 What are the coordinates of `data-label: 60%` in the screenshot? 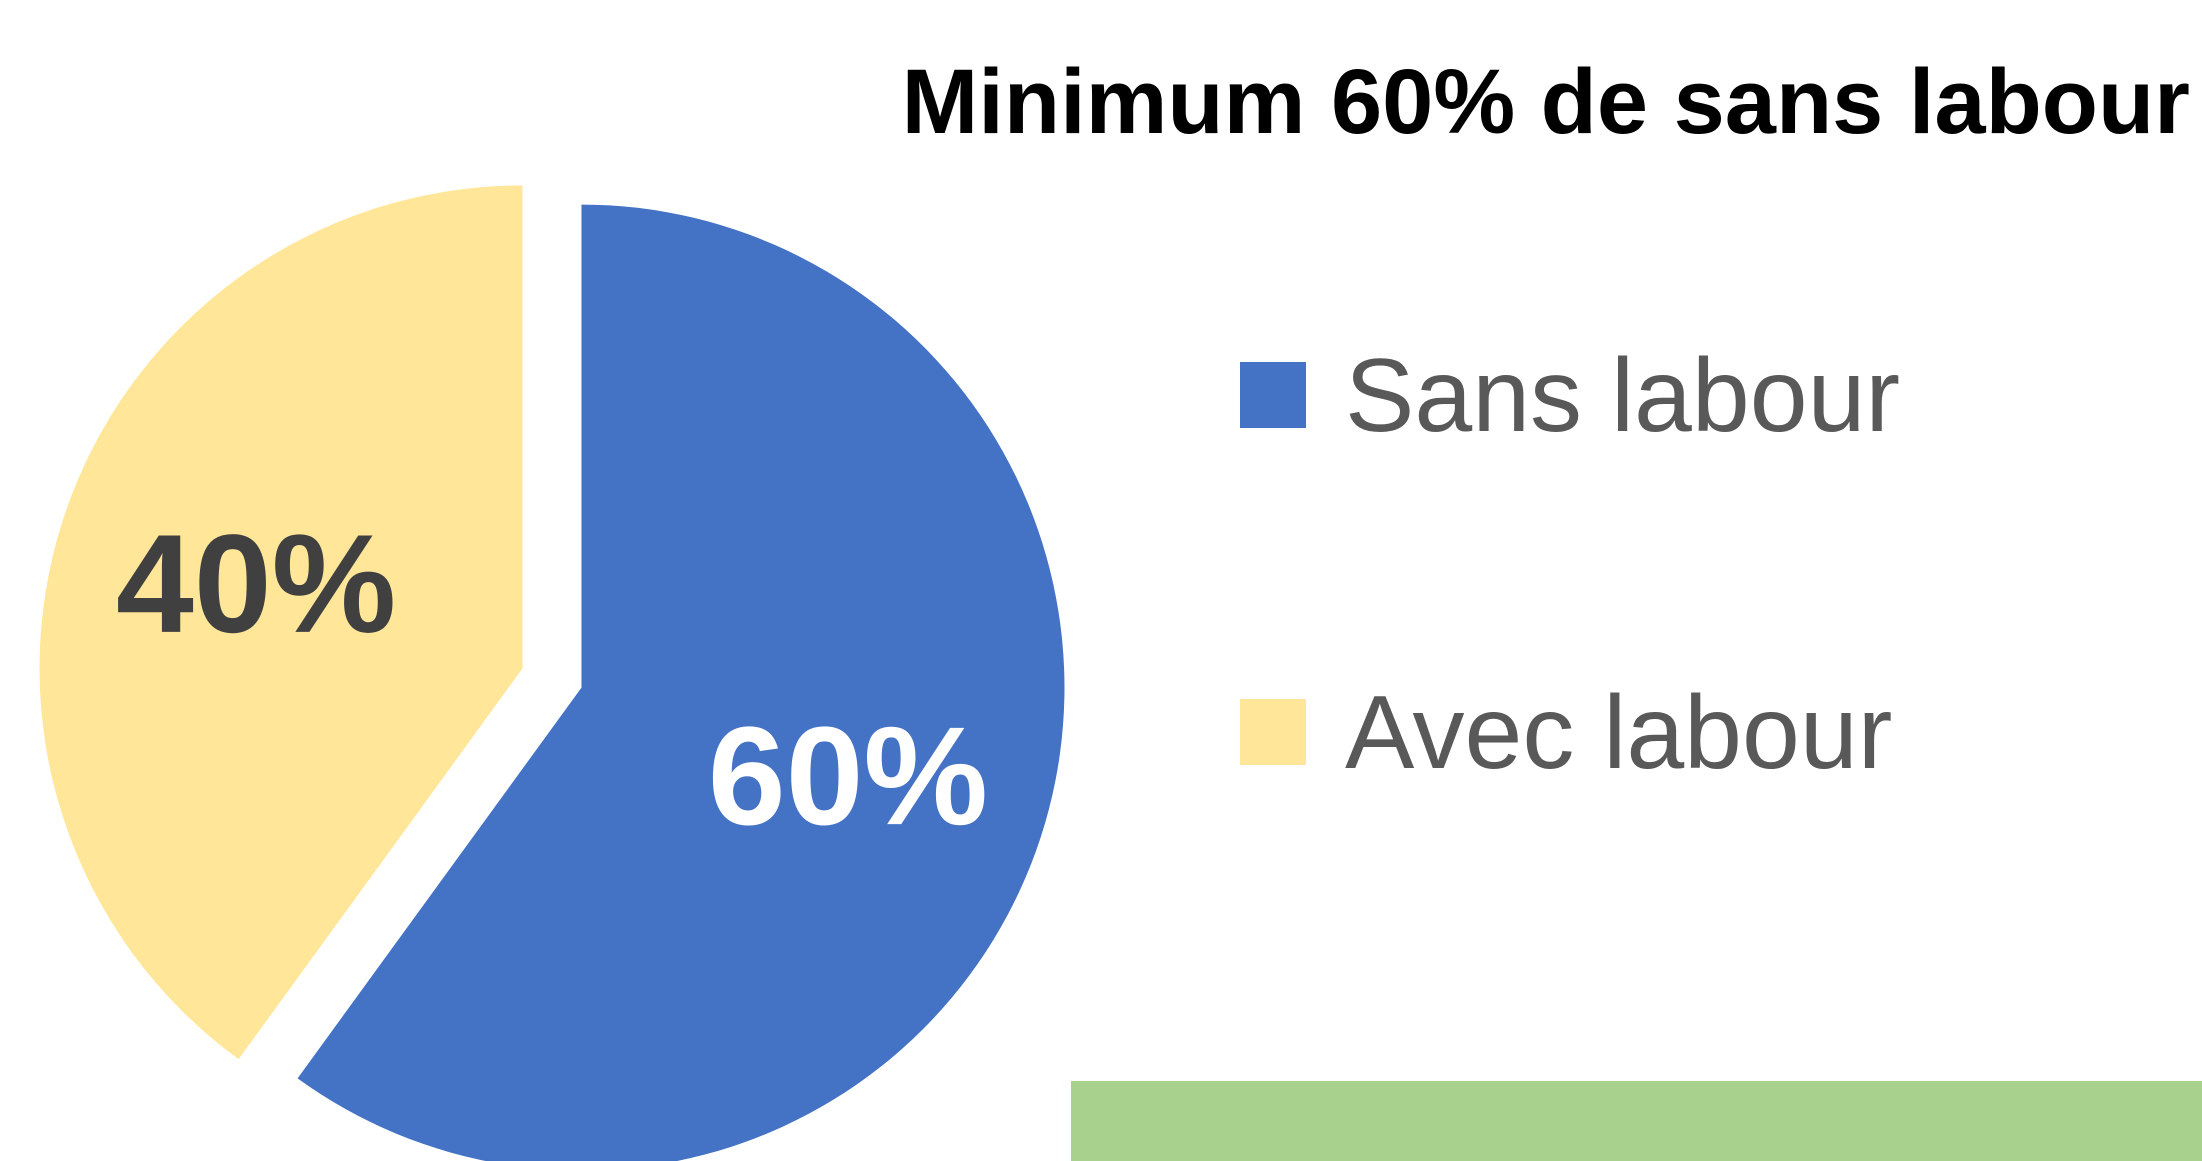 It's located at (848, 775).